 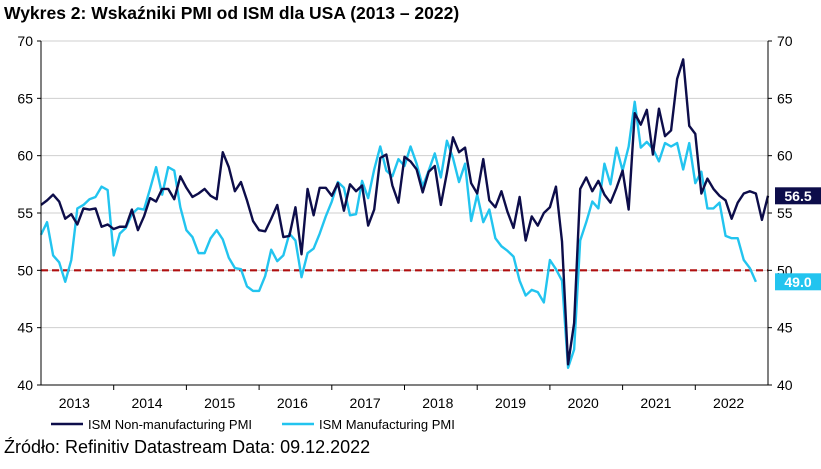 I want to click on xtick-label-2016: 2016, so click(x=292, y=403).